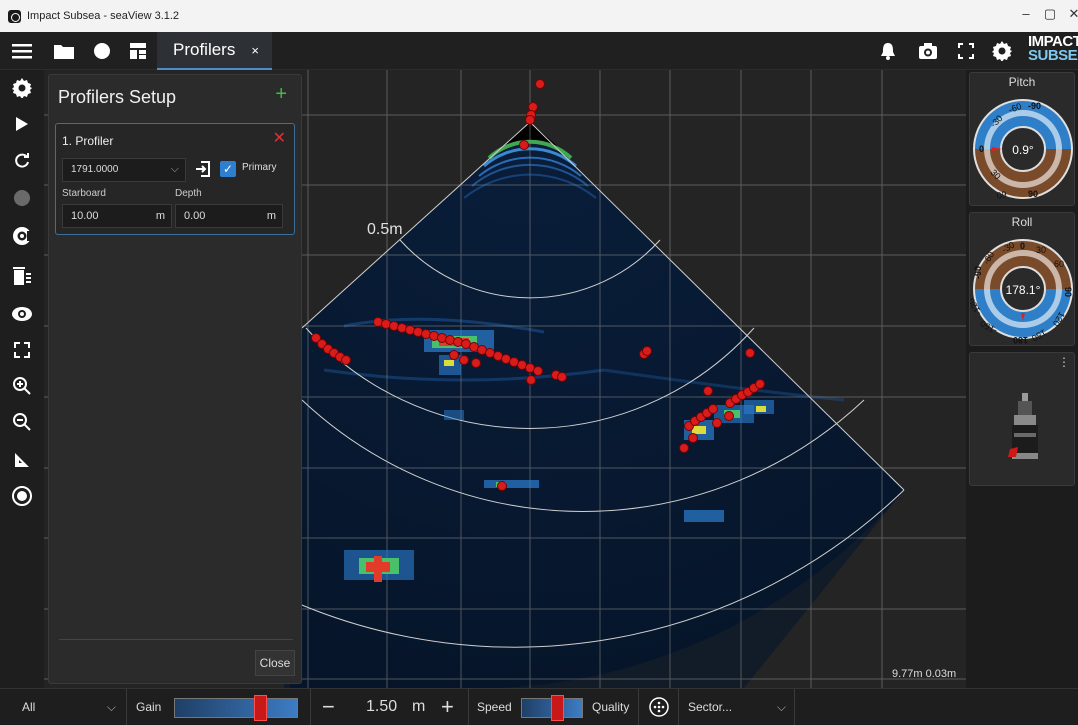 Image resolution: width=1078 pixels, height=725 pixels. What do you see at coordinates (260, 708) in the screenshot?
I see `gain-slider-knob` at bounding box center [260, 708].